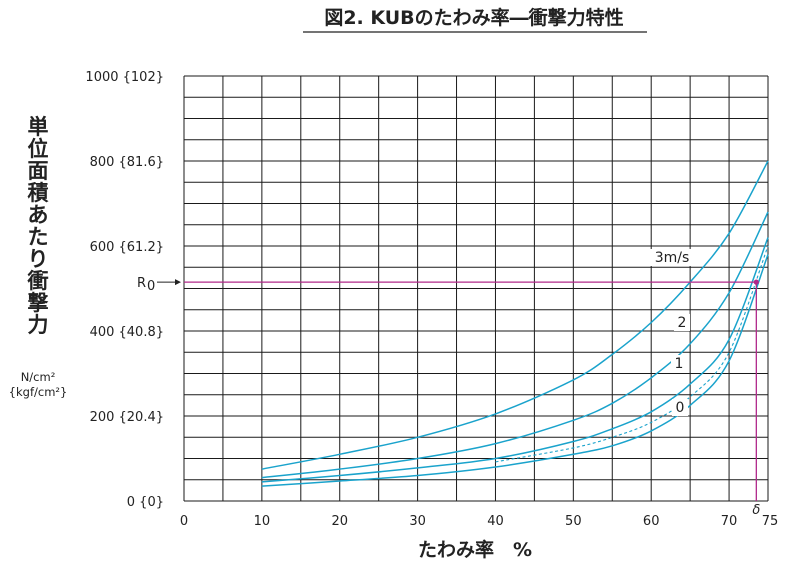  I want to click on y-tick-label: 600 {61.2}, so click(127, 247).